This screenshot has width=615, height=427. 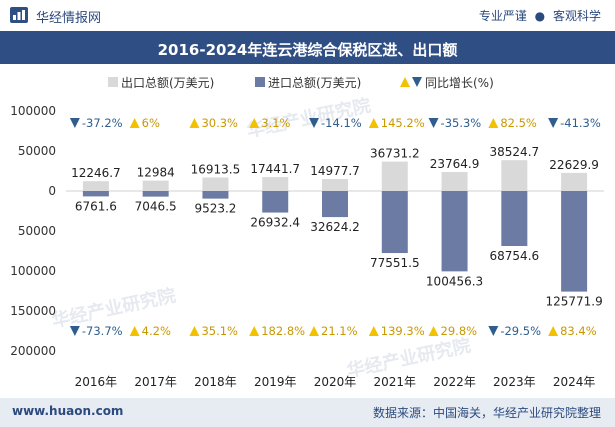 What do you see at coordinates (155, 382) in the screenshot?
I see `x-tick-label: 2017年` at bounding box center [155, 382].